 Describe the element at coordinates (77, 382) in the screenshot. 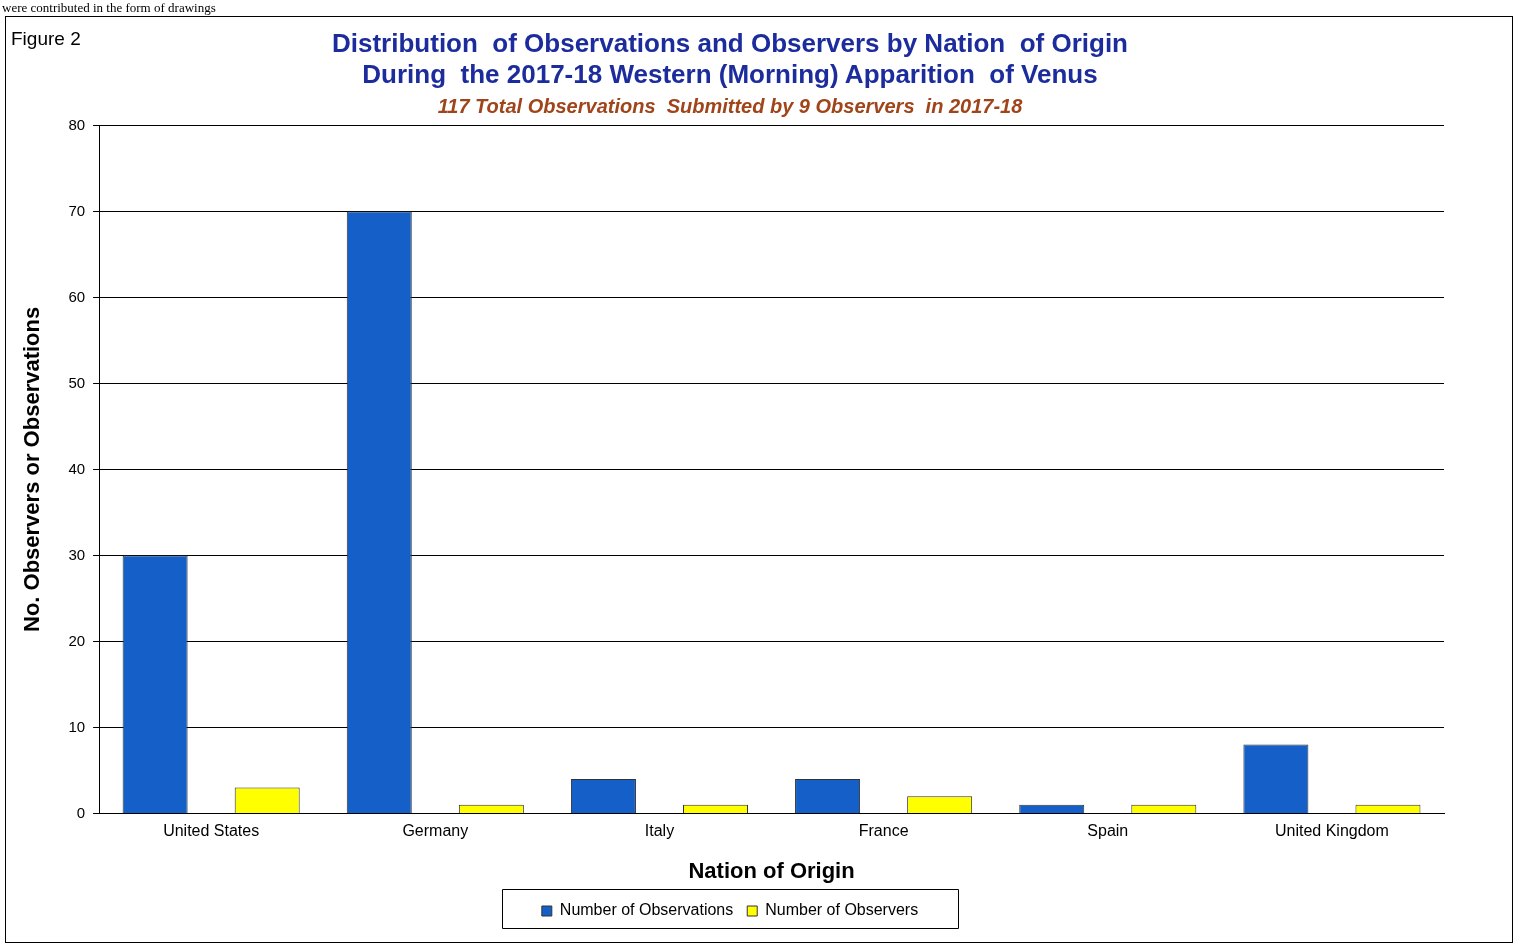

I see `y-tick-label: 50` at that location.